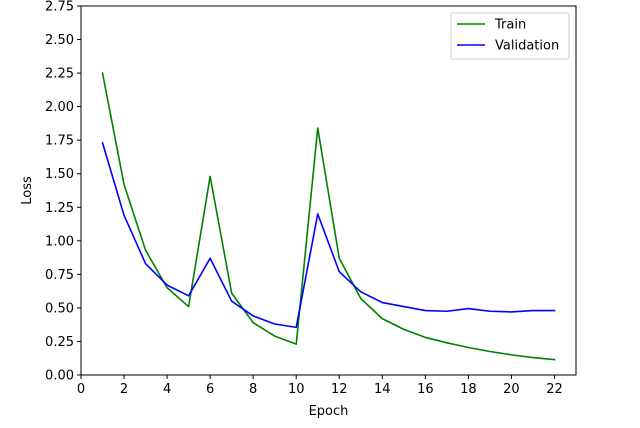 The width and height of the screenshot is (640, 428). Describe the element at coordinates (59, 7) in the screenshot. I see `y-tick-label: 2.75` at that location.